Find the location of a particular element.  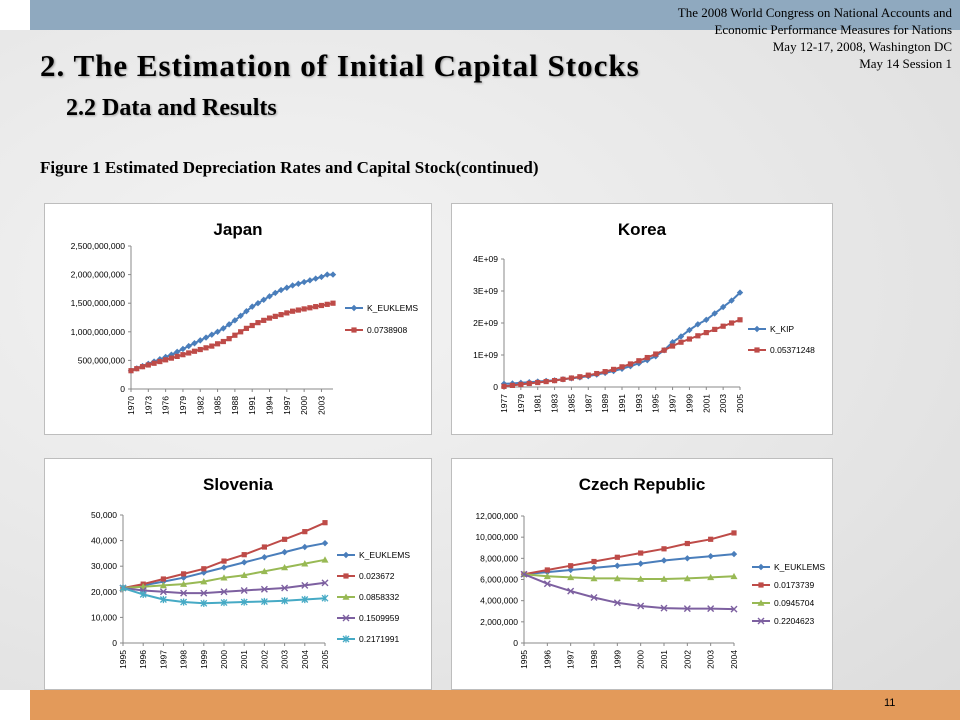

conference-line: May 12-17, 2008, Washington DC is located at coordinates (862, 46).